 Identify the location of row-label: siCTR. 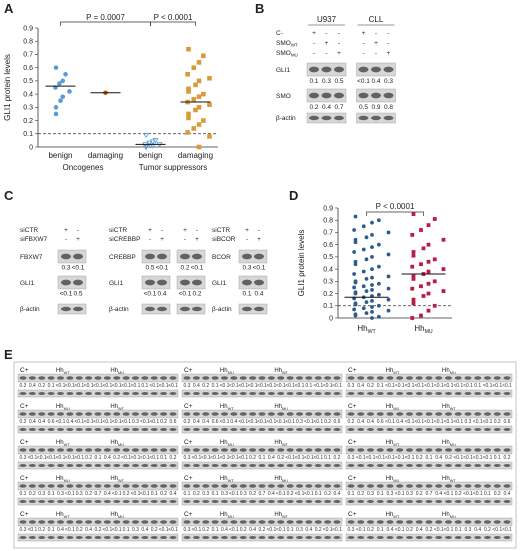
(29, 230).